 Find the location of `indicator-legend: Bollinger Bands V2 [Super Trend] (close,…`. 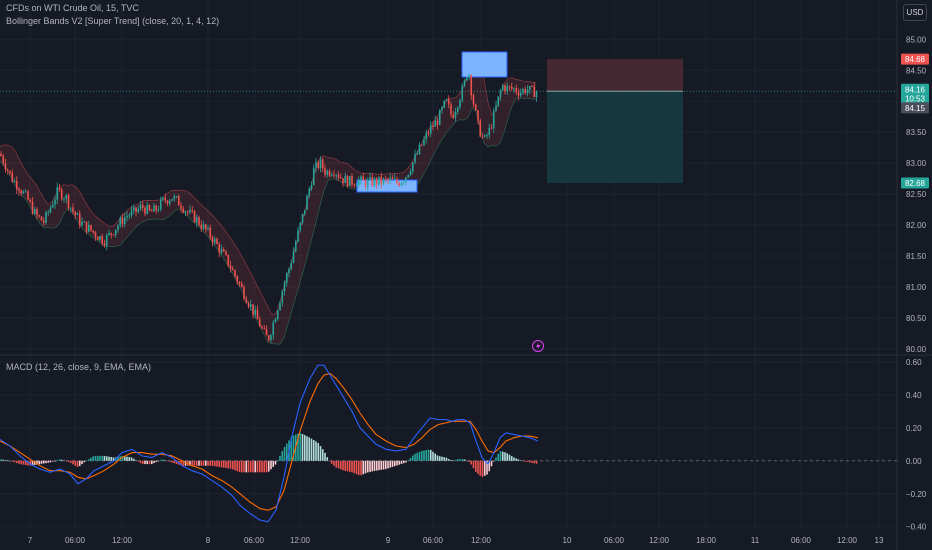

indicator-legend: Bollinger Bands V2 [Super Trend] (close,… is located at coordinates (113, 21).